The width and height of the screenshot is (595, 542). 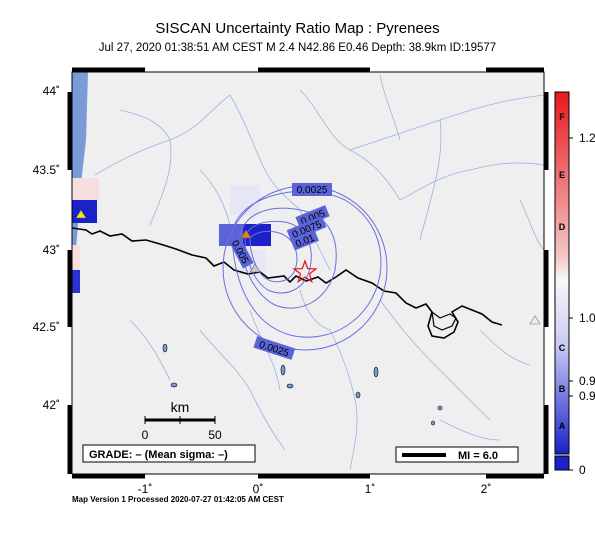 I want to click on lakes, so click(x=302, y=384).